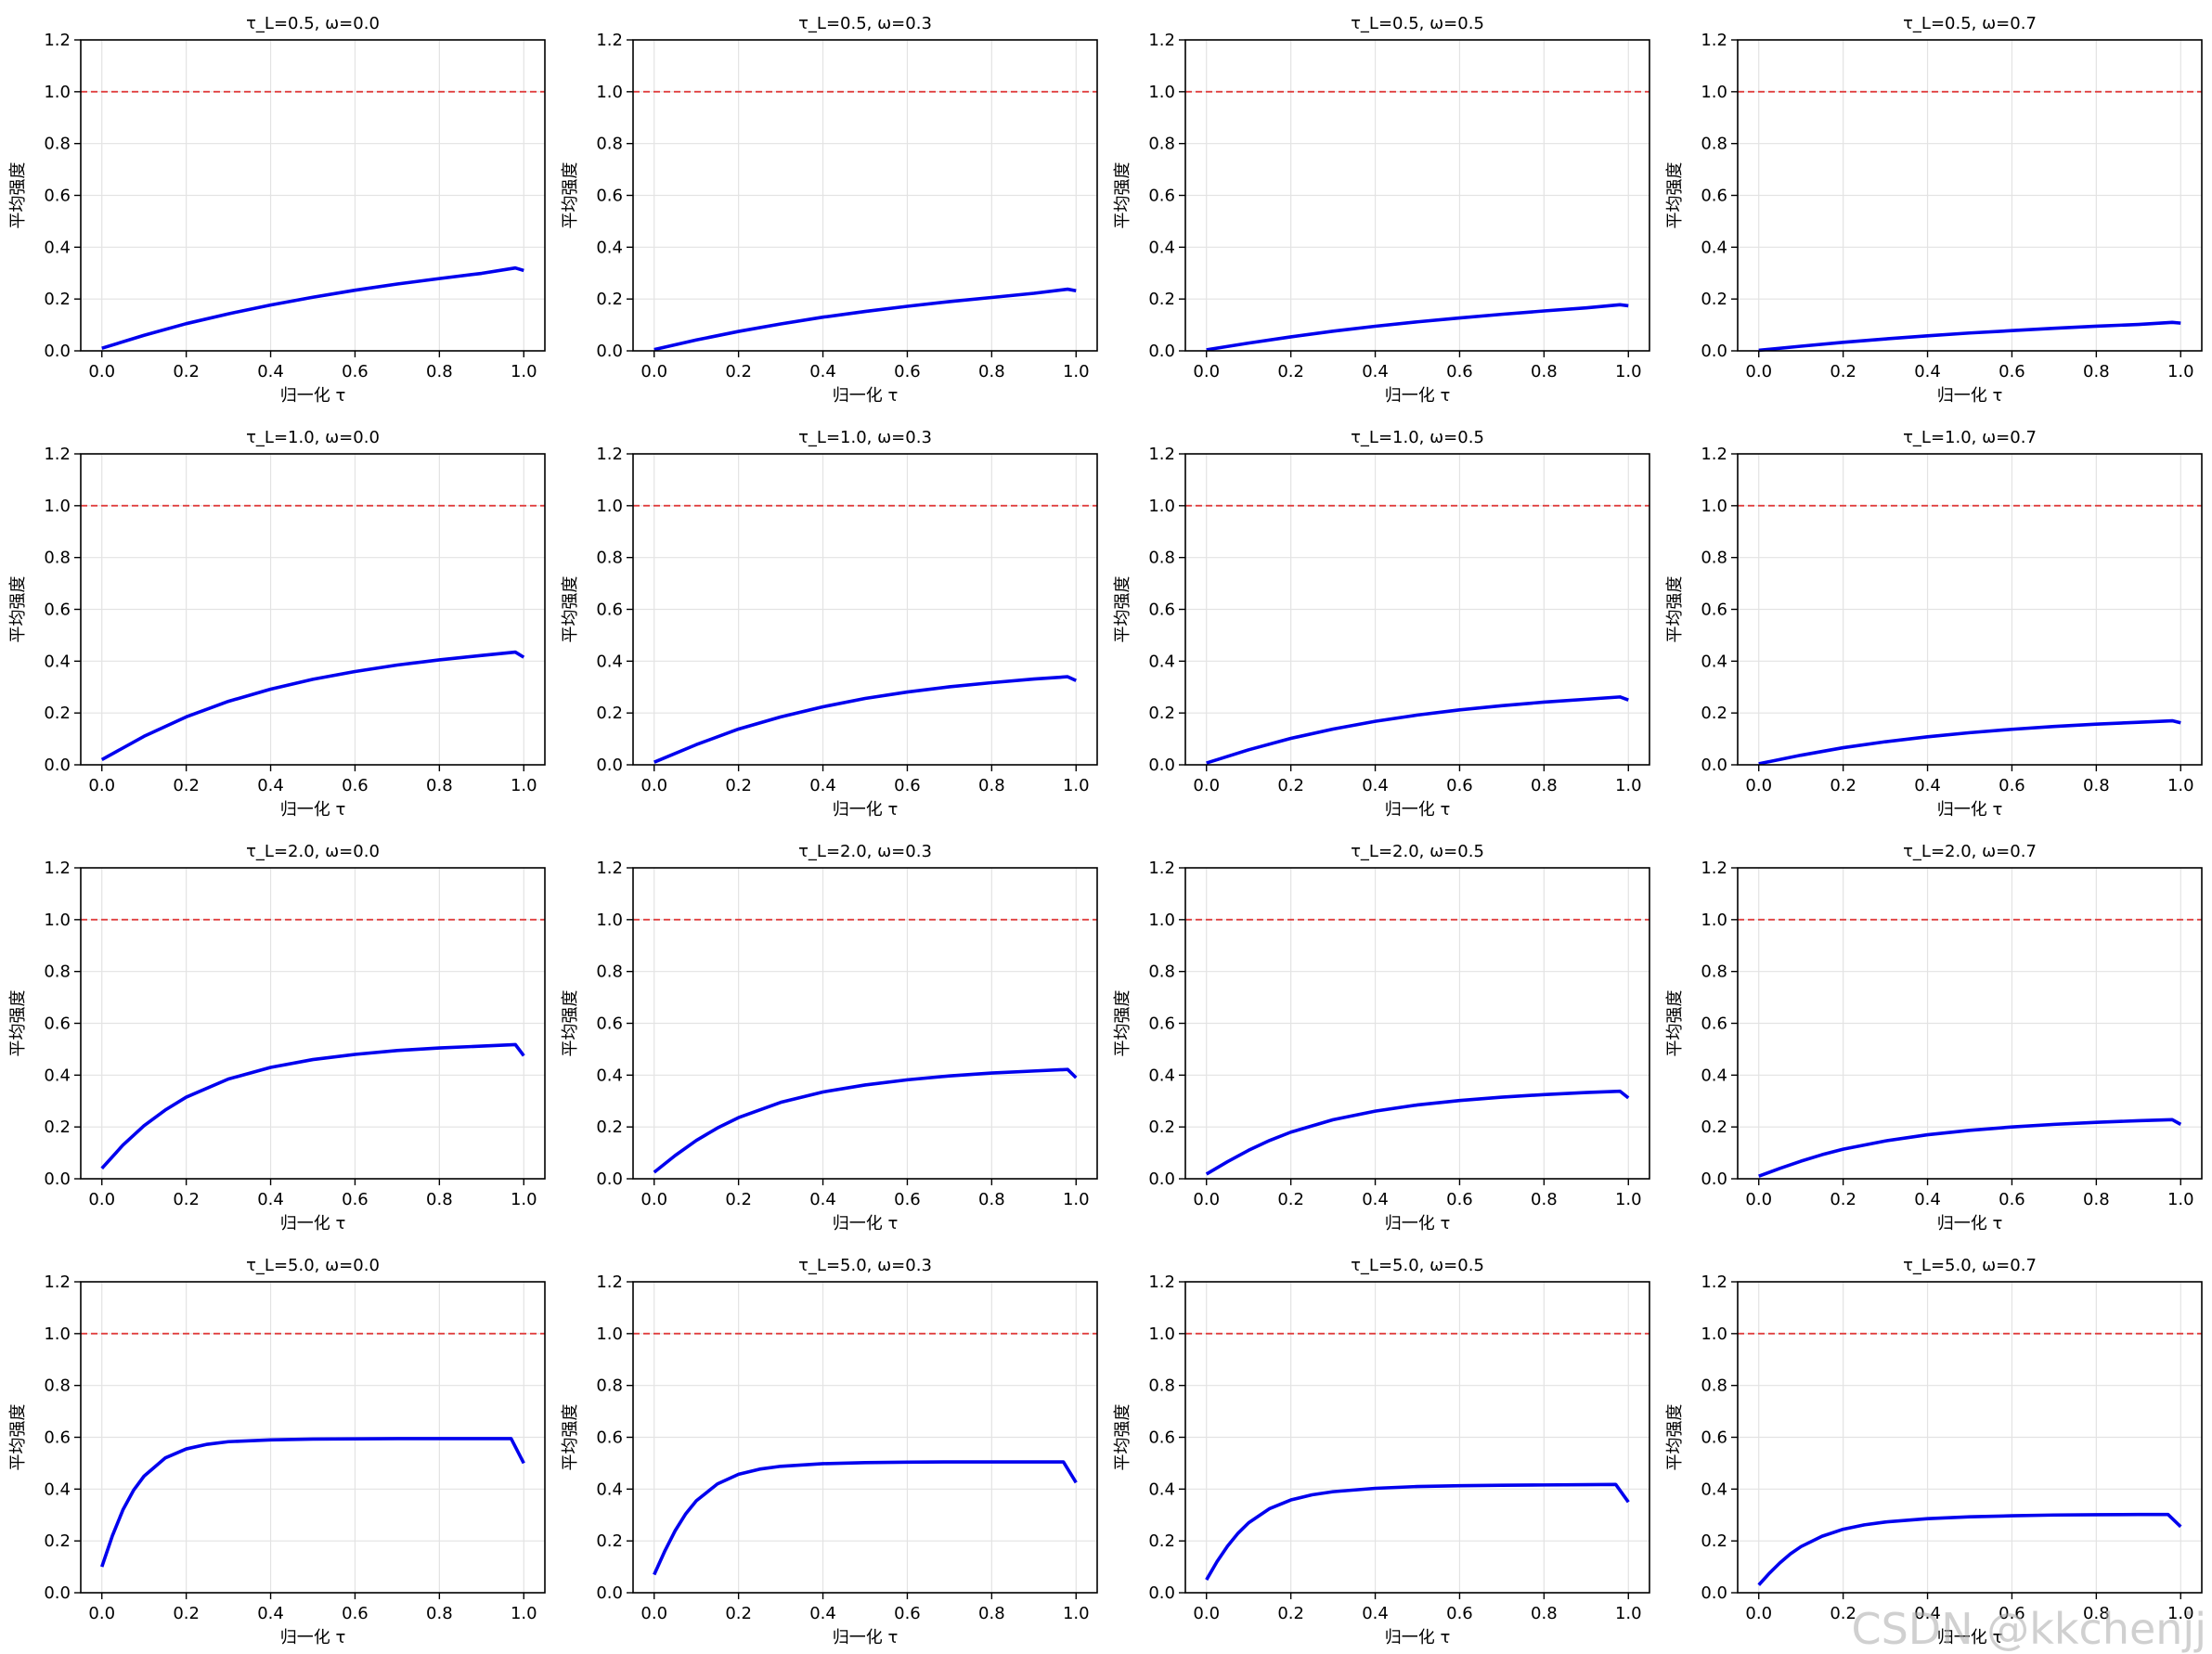 The image size is (2212, 1654). I want to click on subplot-title: τ_L=1.0, ω=0.5, so click(1417, 438).